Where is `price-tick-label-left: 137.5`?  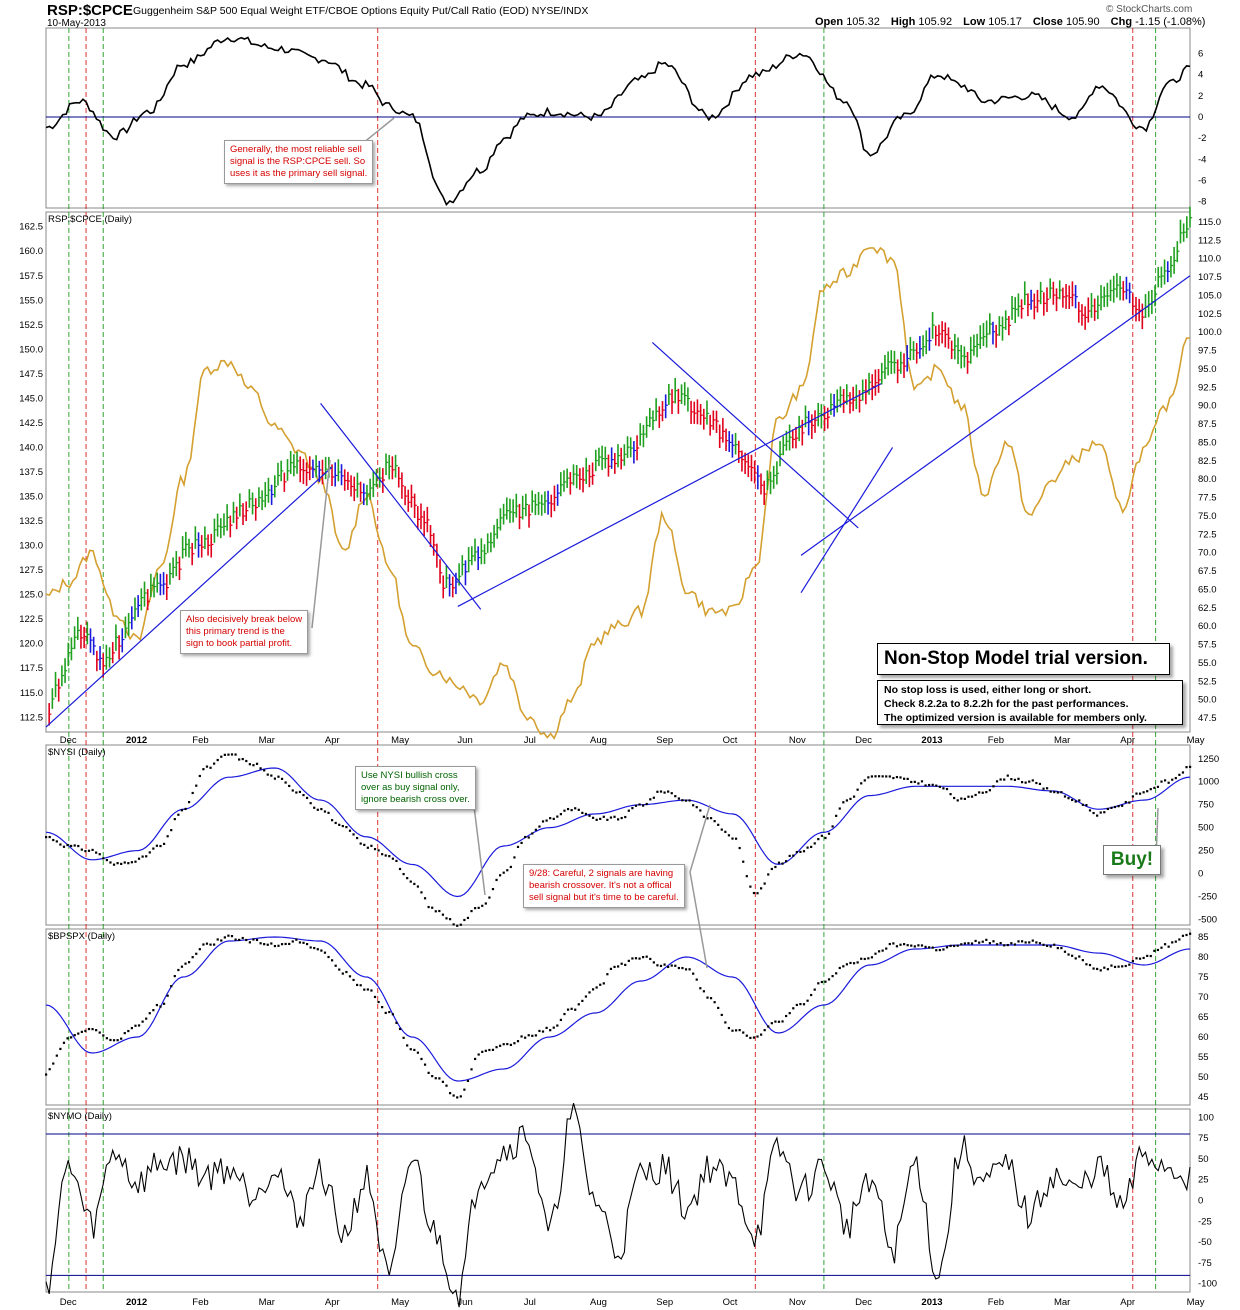 price-tick-label-left: 137.5 is located at coordinates (31, 472).